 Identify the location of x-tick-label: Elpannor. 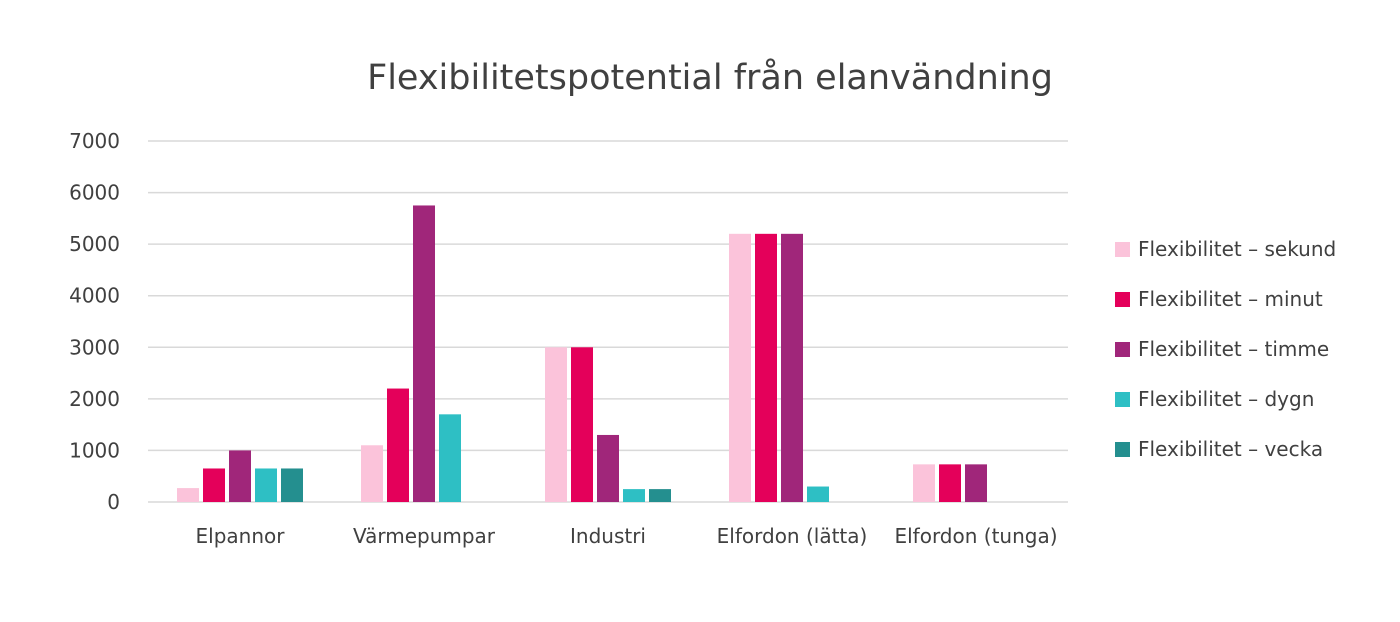
(241, 536).